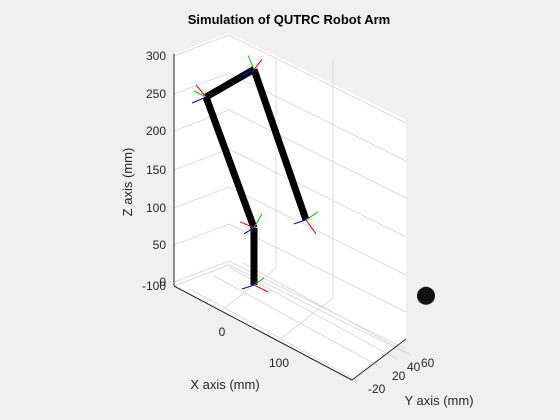 The image size is (560, 420). What do you see at coordinates (127, 182) in the screenshot?
I see `z-axis-label: Z axis (mm)` at bounding box center [127, 182].